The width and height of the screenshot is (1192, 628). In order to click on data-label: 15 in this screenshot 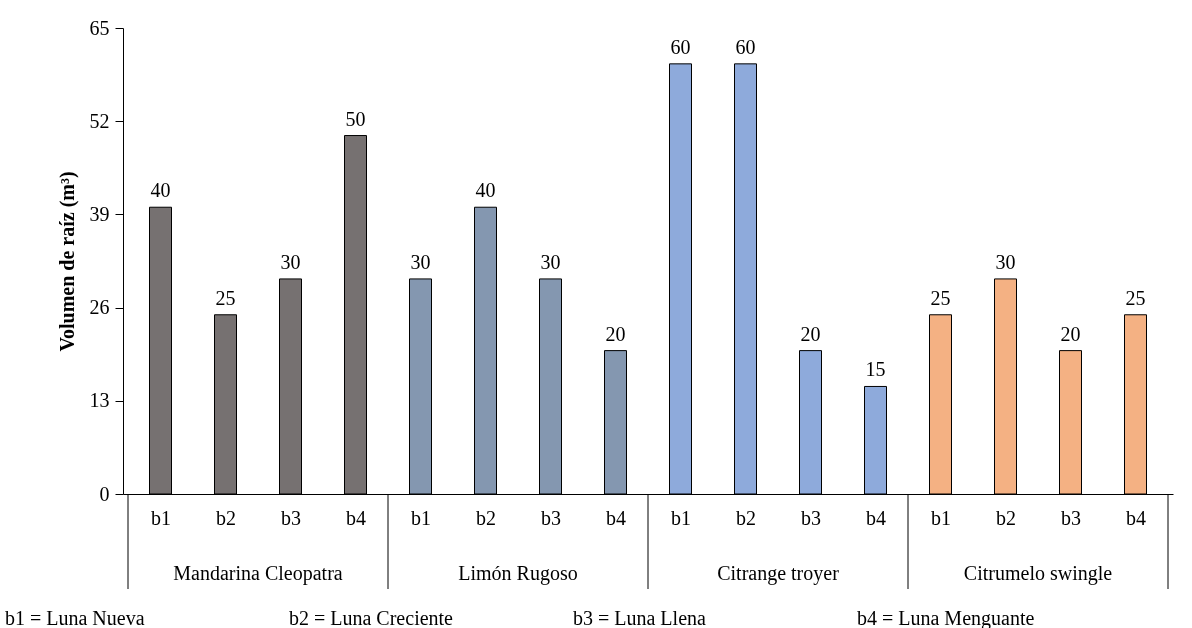, I will do `click(875, 369)`.